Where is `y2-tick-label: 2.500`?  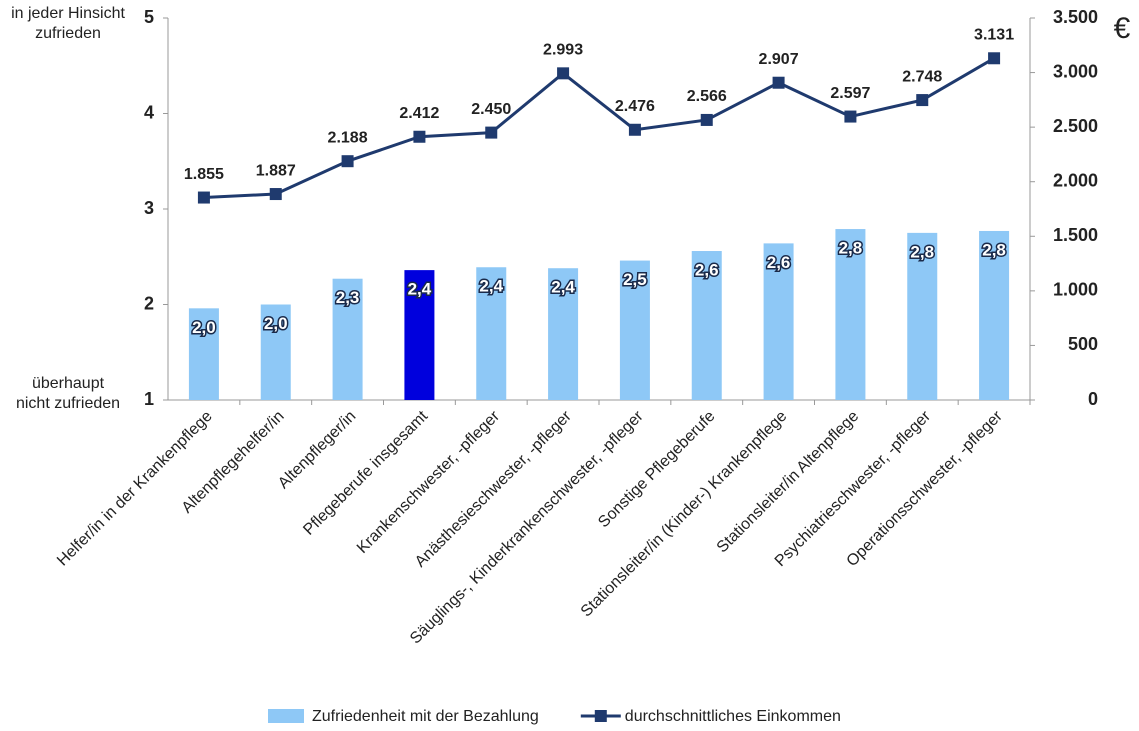
y2-tick-label: 2.500 is located at coordinates (1075, 126).